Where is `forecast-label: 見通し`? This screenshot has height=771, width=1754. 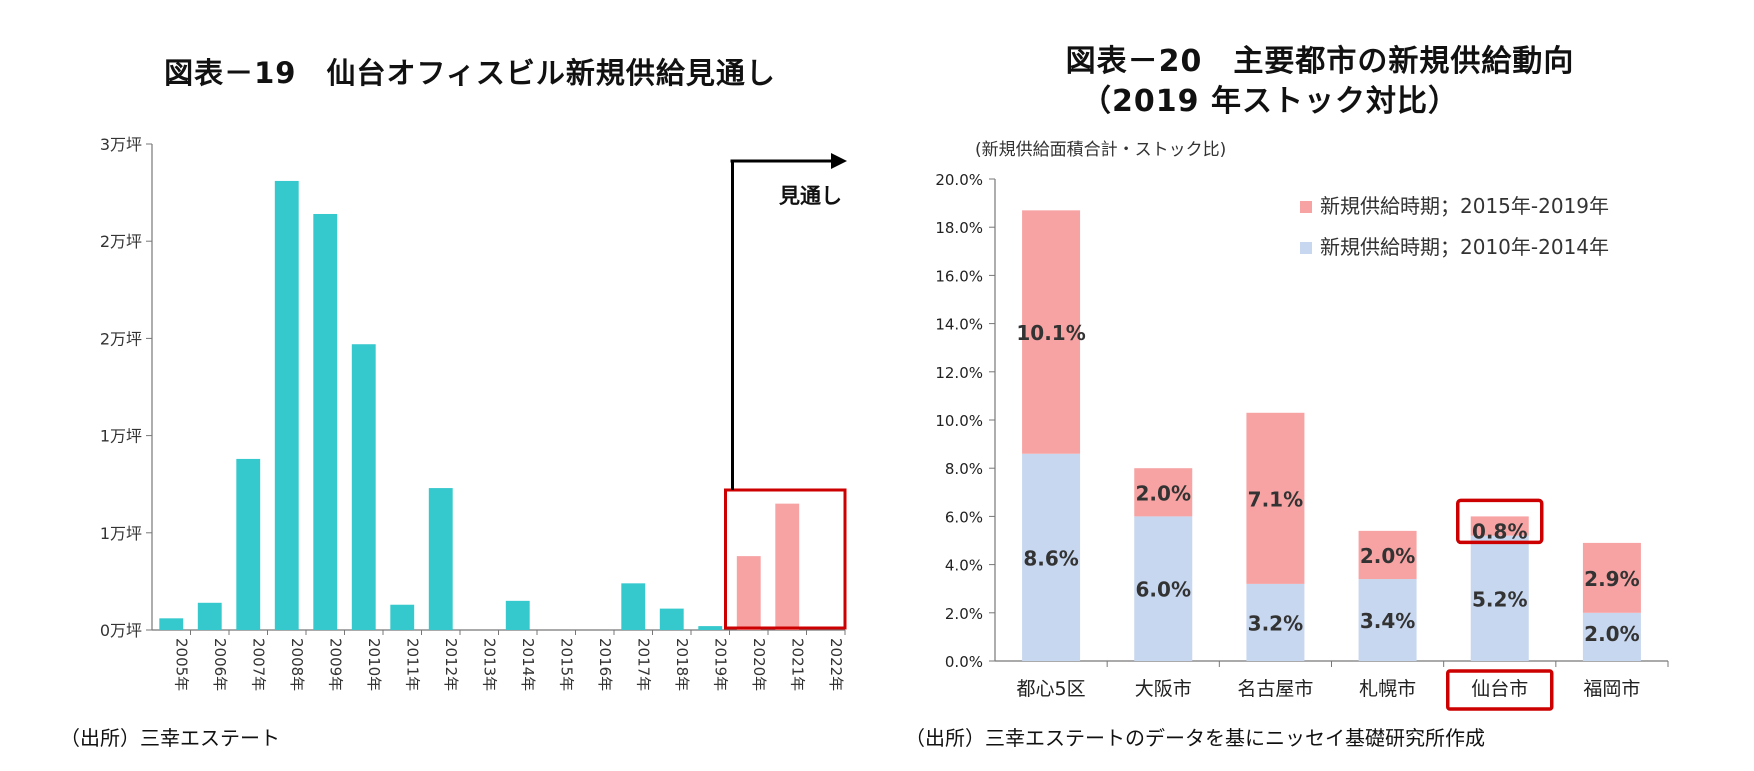
forecast-label: 見通し is located at coordinates (810, 196).